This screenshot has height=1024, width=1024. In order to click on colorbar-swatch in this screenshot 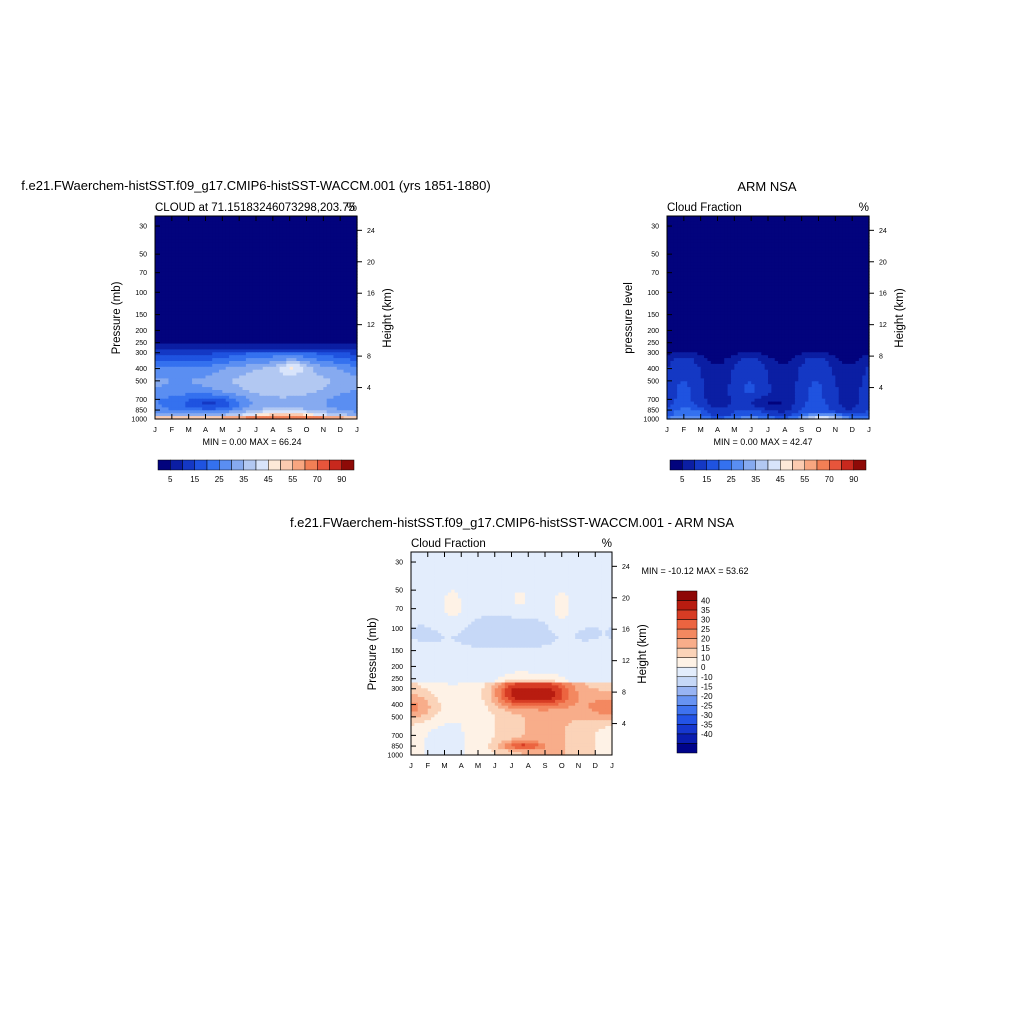, I will do `click(286, 465)`.